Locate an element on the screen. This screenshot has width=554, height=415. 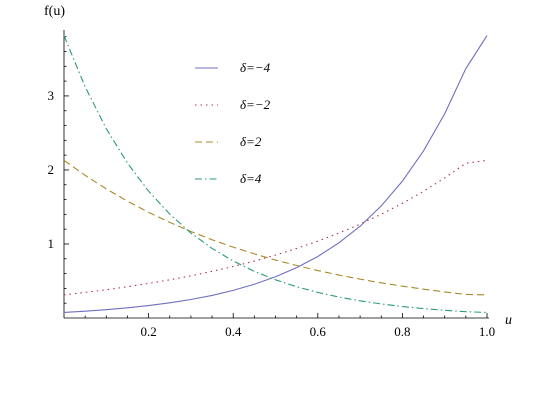
legend-label-4: δ=4 is located at coordinates (251, 178).